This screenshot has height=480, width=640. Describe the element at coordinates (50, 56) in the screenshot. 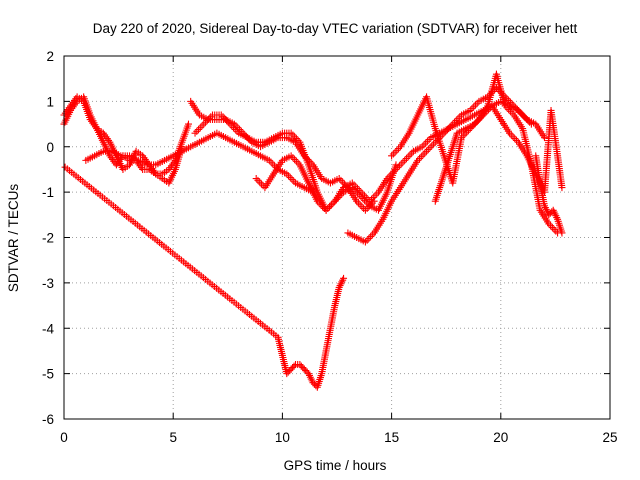

I see `y-tick-label: 2` at that location.